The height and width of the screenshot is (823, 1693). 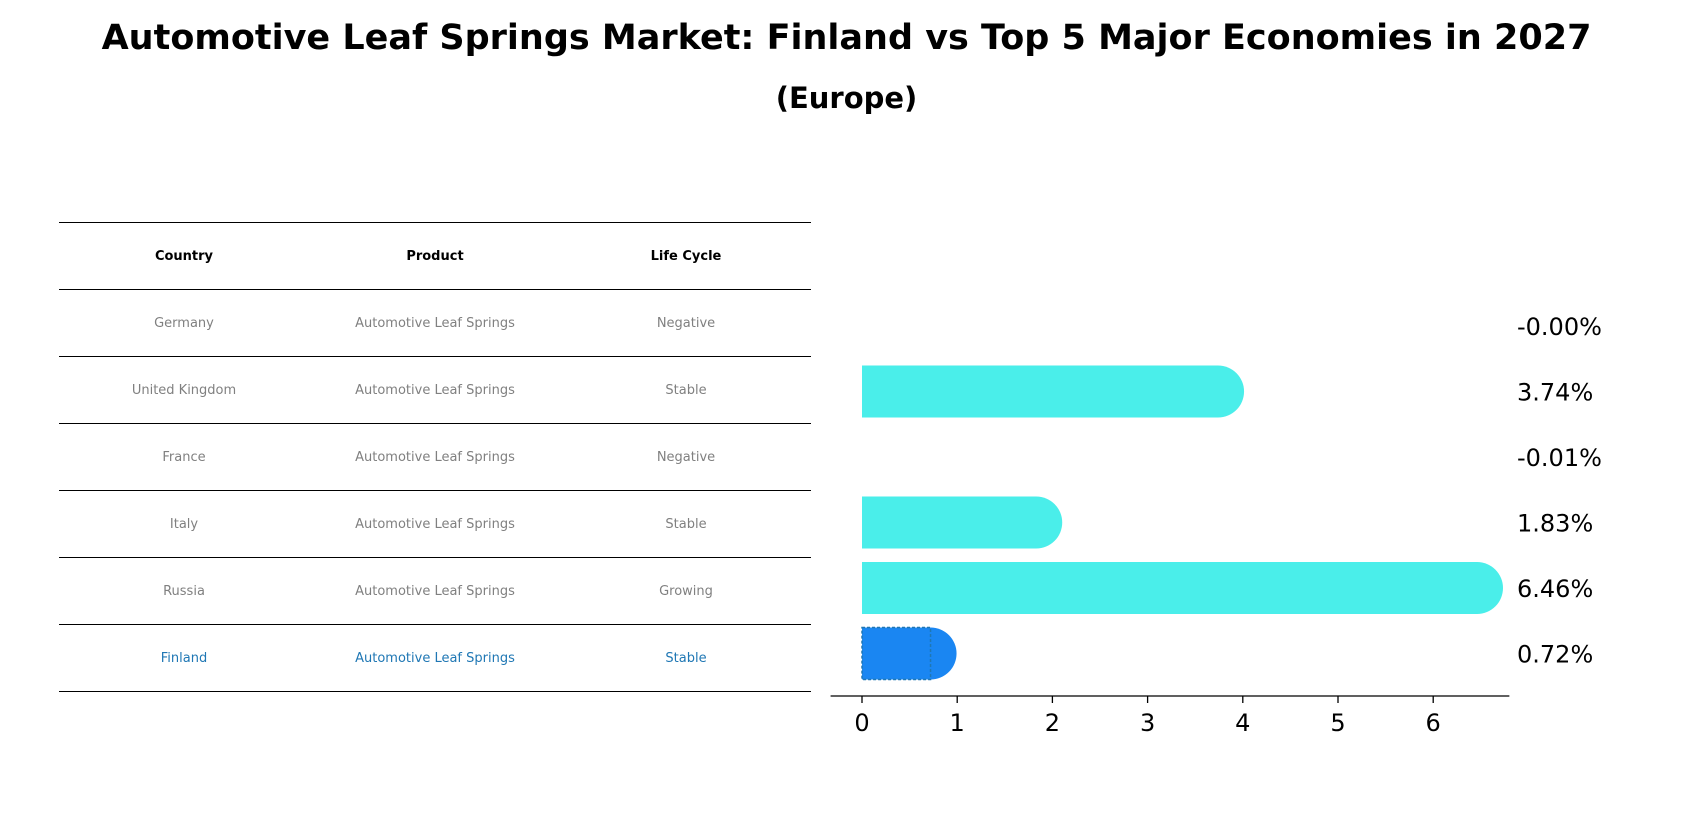 I want to click on chart-subtitle: (Europe), so click(x=846, y=98).